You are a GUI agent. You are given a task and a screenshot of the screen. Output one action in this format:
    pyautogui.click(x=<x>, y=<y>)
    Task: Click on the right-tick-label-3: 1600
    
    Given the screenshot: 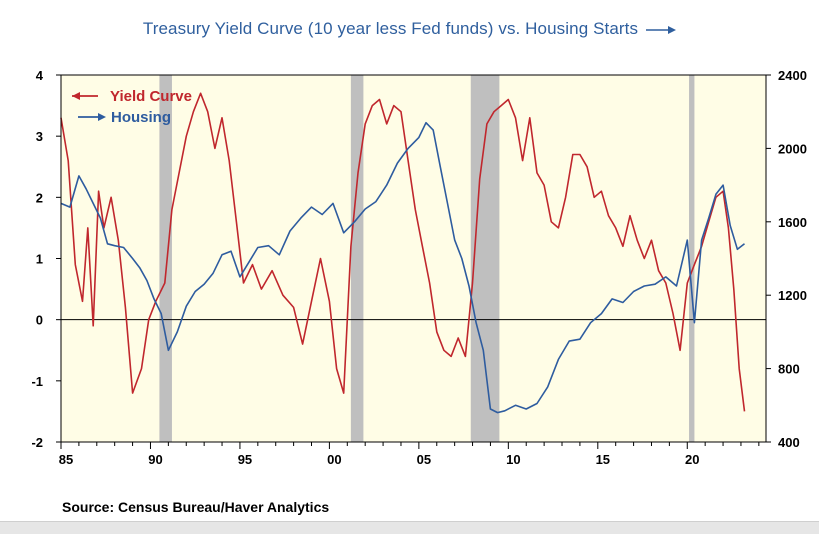 What is the action you would take?
    pyautogui.click(x=792, y=222)
    